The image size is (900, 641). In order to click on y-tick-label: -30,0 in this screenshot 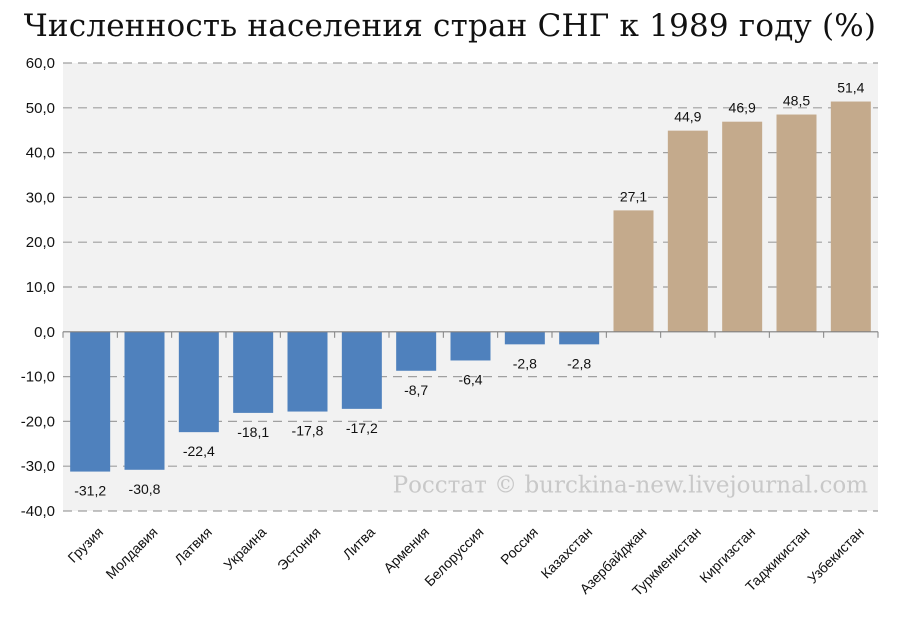, I will do `click(38, 466)`.